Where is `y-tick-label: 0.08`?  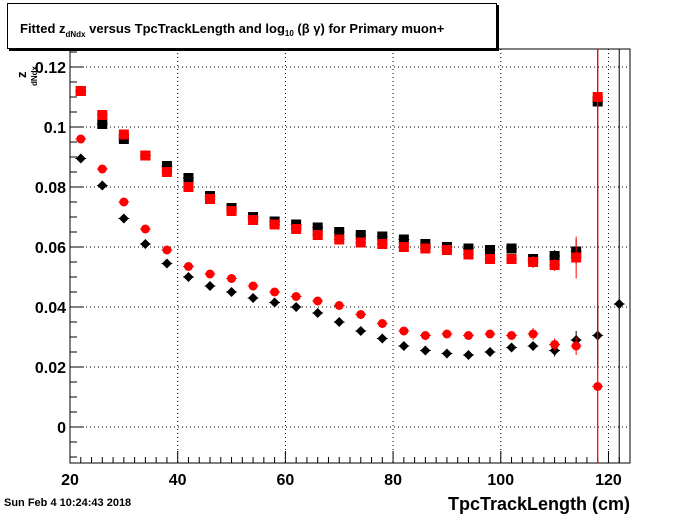 y-tick-label: 0.08 is located at coordinates (50, 188).